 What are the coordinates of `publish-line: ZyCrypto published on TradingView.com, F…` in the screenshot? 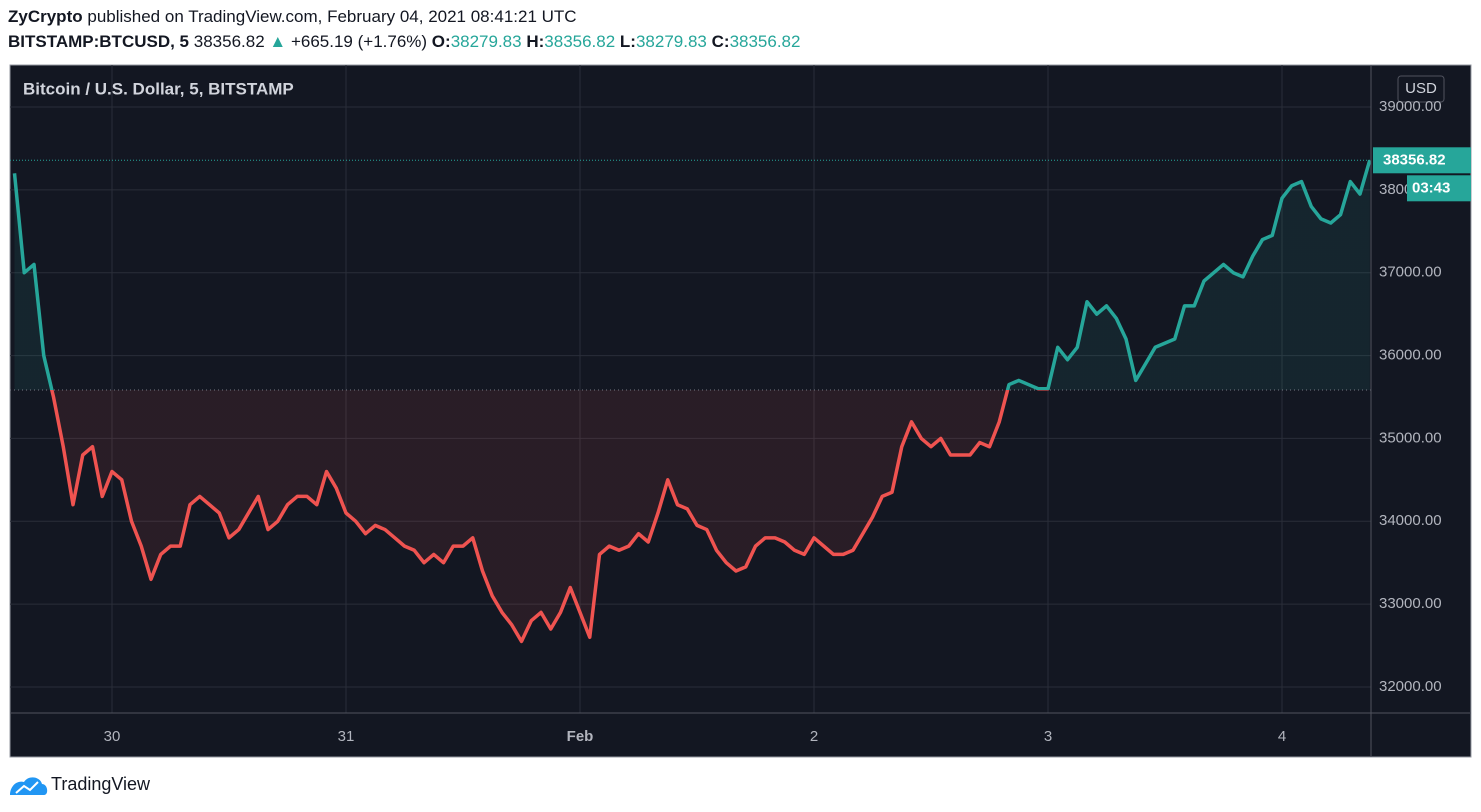 It's located at (292, 16).